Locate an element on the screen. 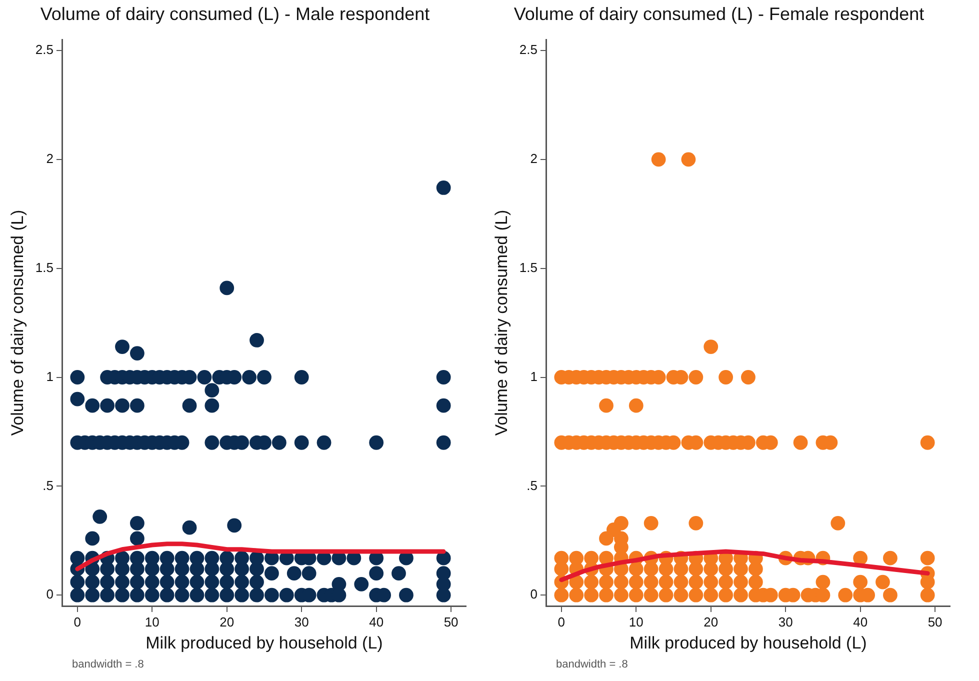 The width and height of the screenshot is (979, 681). chart-title: Volume of dairy consumed (L) - Male respondent is located at coordinates (235, 14).